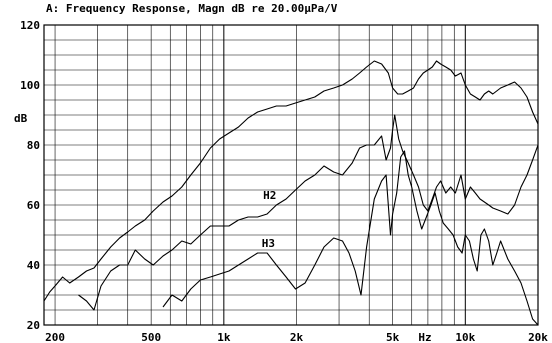 This screenshot has width=552, height=343. Describe the element at coordinates (30, 85) in the screenshot. I see `y-tick-label: 100` at that location.